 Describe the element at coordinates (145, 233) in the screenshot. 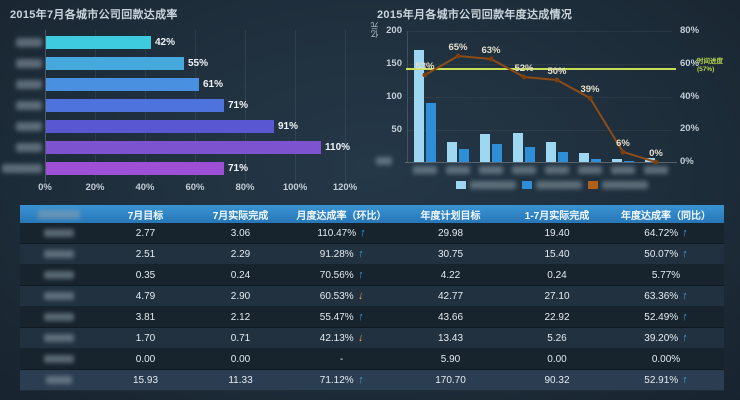

I see `july-target-cell: 2.77` at that location.